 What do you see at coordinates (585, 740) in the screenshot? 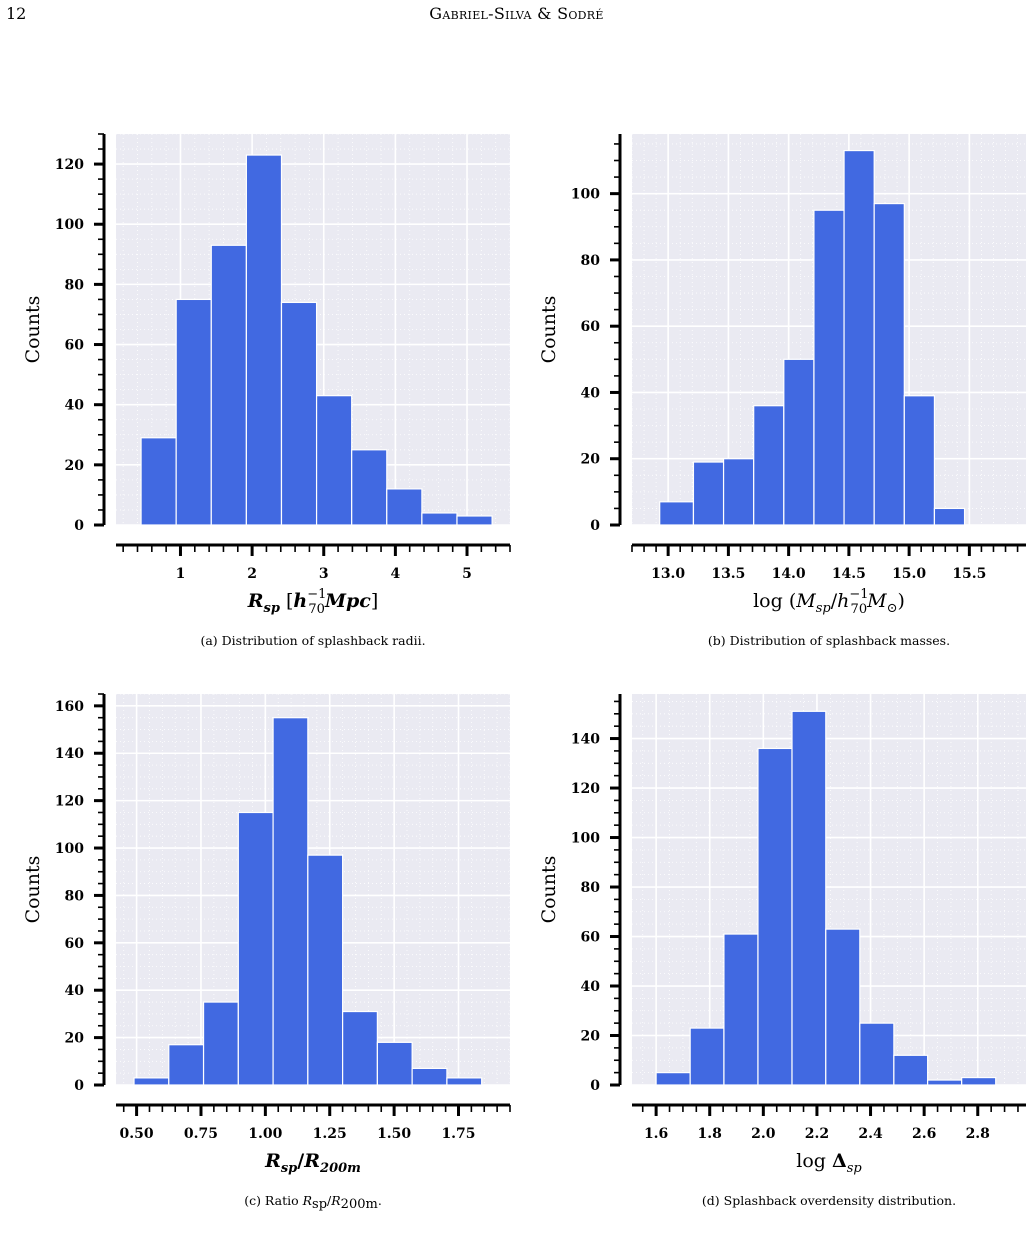
I see `y-tick-label: 140` at bounding box center [585, 740].